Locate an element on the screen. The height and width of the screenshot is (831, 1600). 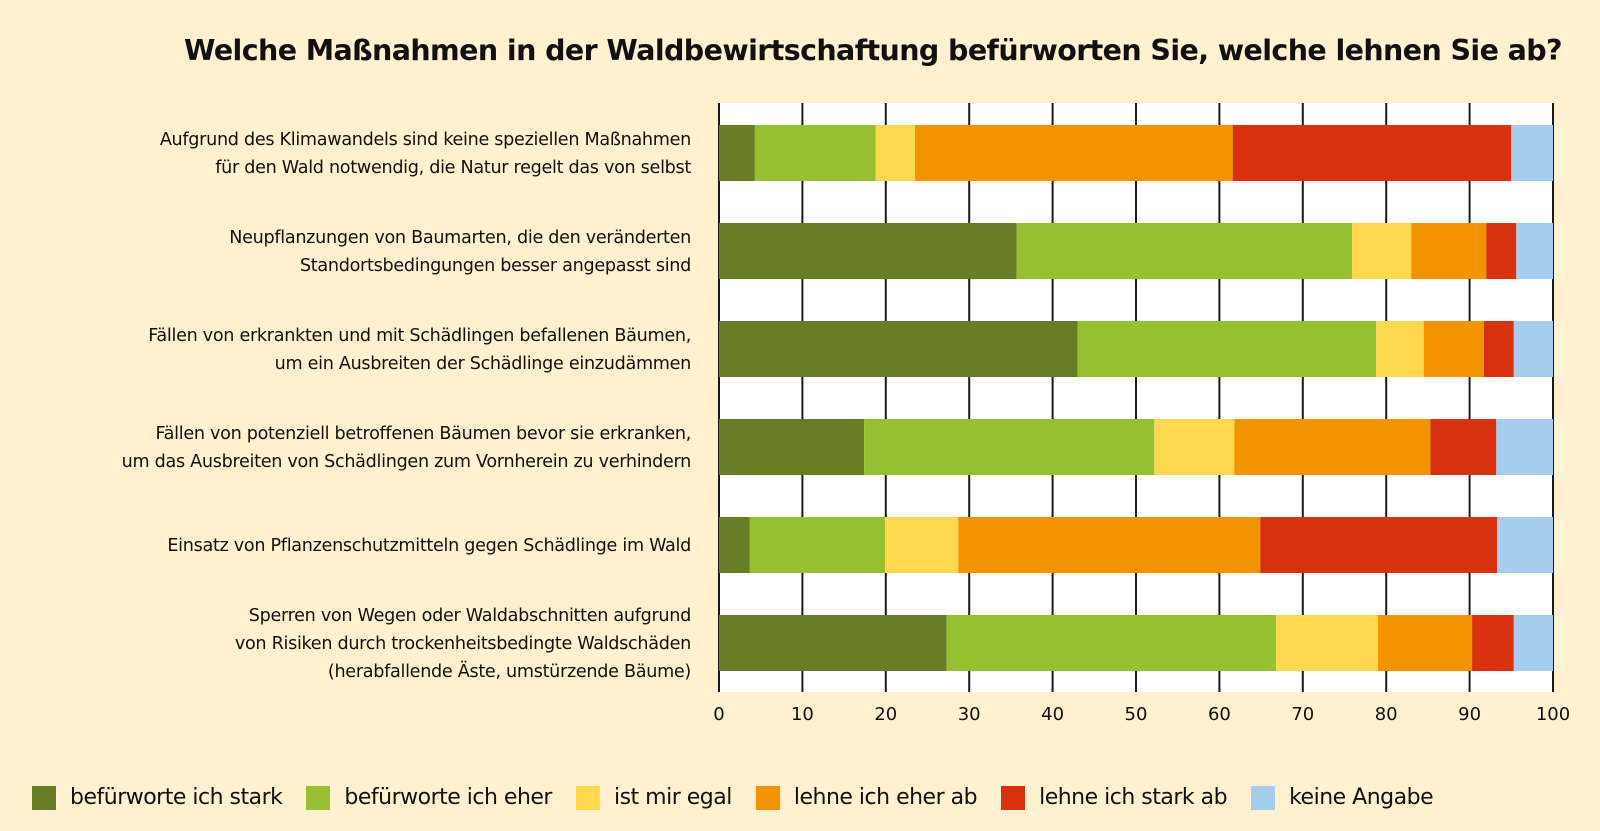
x-tick-label: 60 is located at coordinates (1219, 714).